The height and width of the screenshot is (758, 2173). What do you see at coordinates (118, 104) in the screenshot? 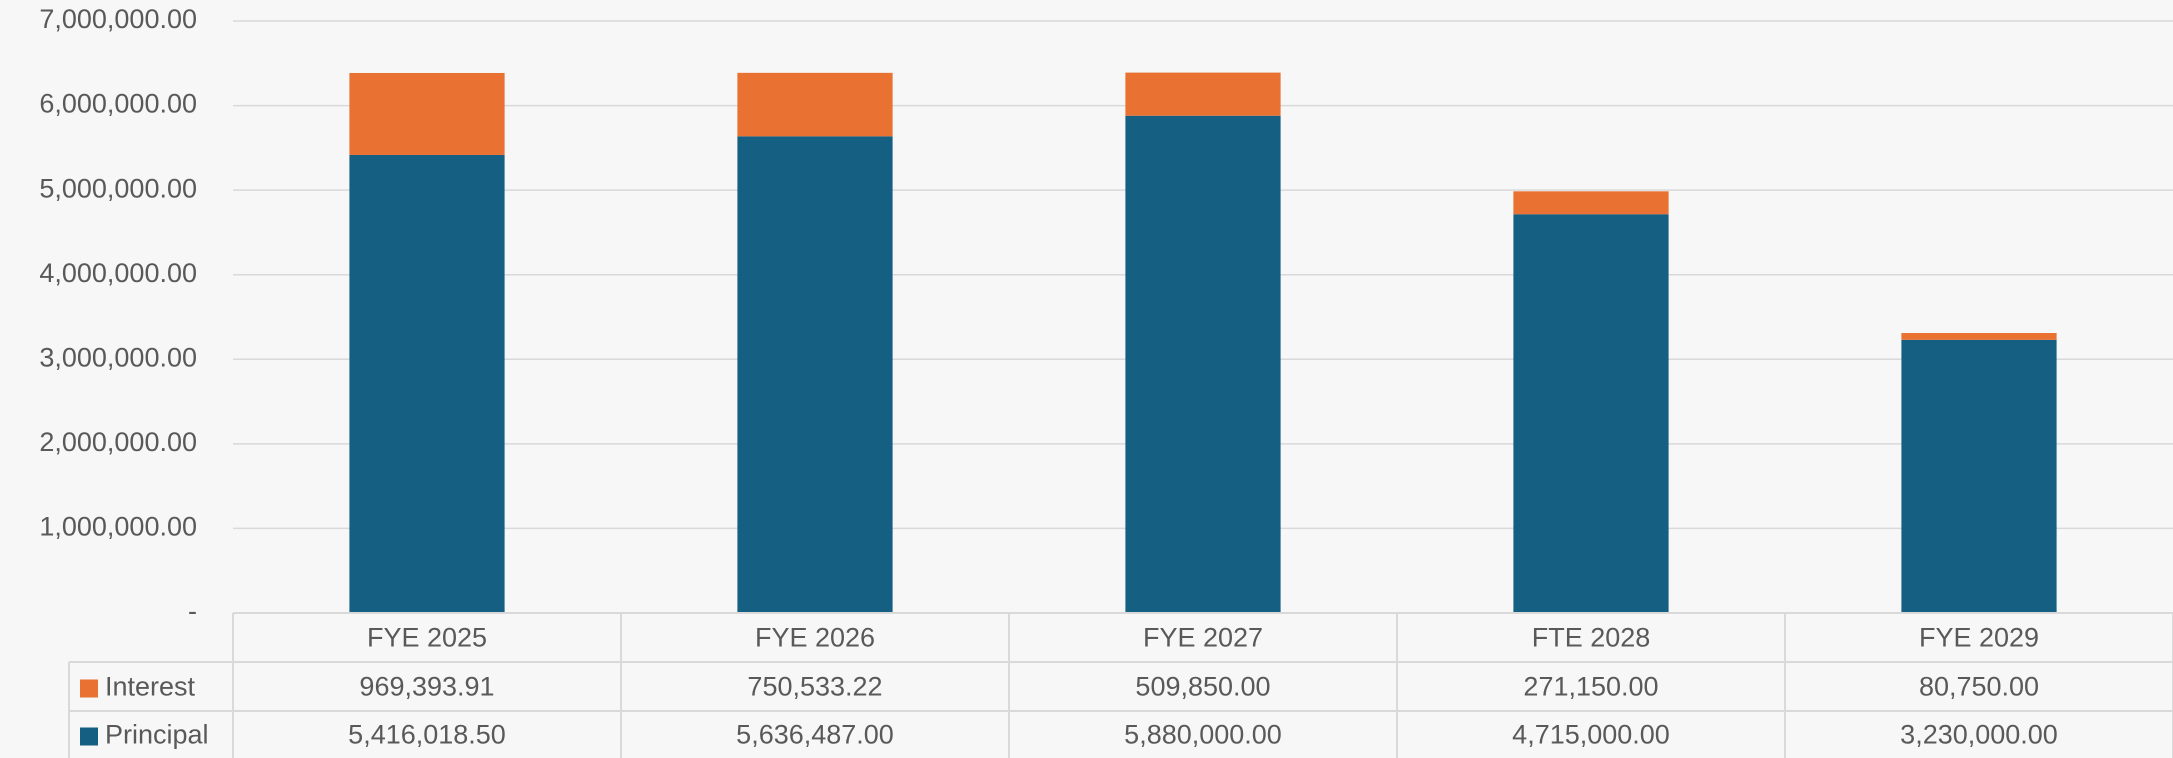
I see `y-tick-label: 6,000,000.00` at bounding box center [118, 104].